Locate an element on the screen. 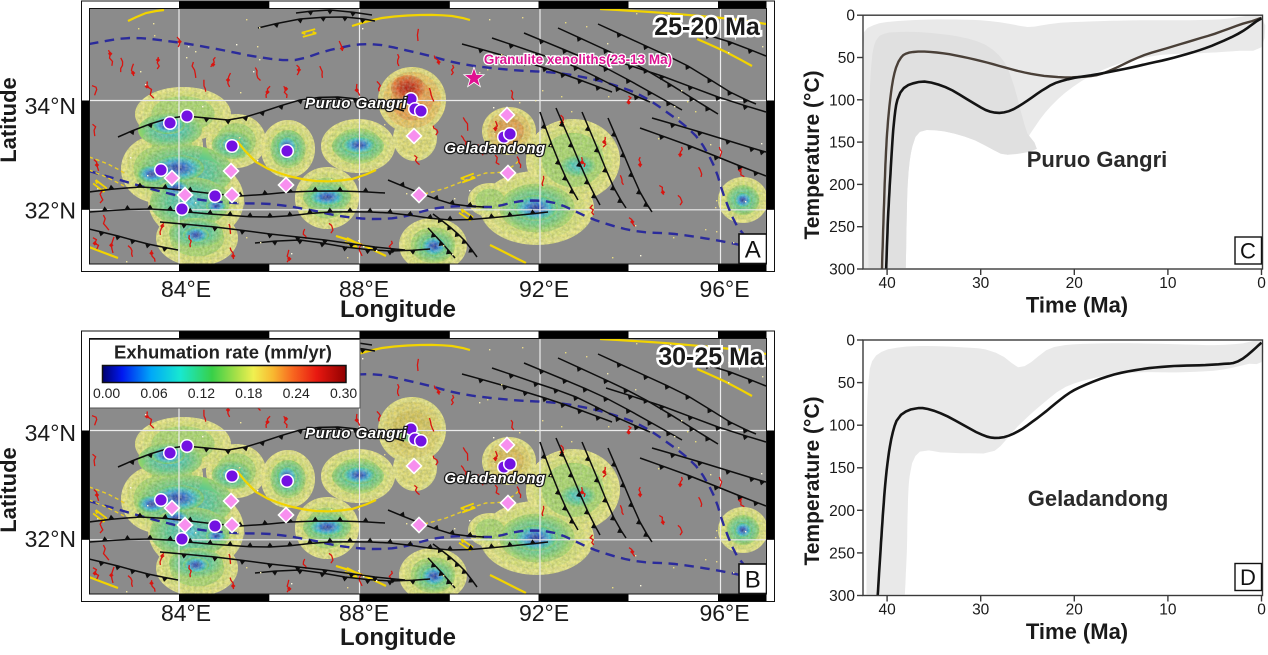  svg-text: Geladandong is located at coordinates (1098, 498).